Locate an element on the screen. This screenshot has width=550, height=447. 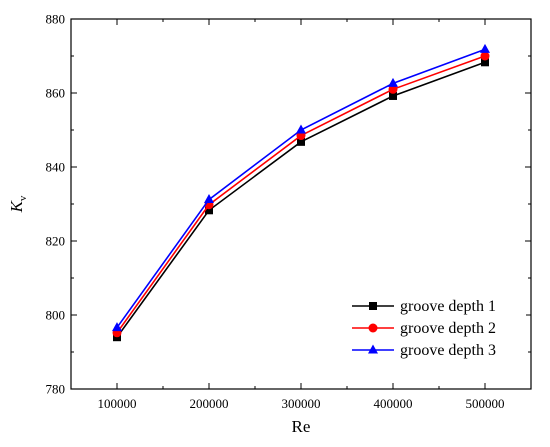
y-tick-label: 840 is located at coordinates (56, 167).